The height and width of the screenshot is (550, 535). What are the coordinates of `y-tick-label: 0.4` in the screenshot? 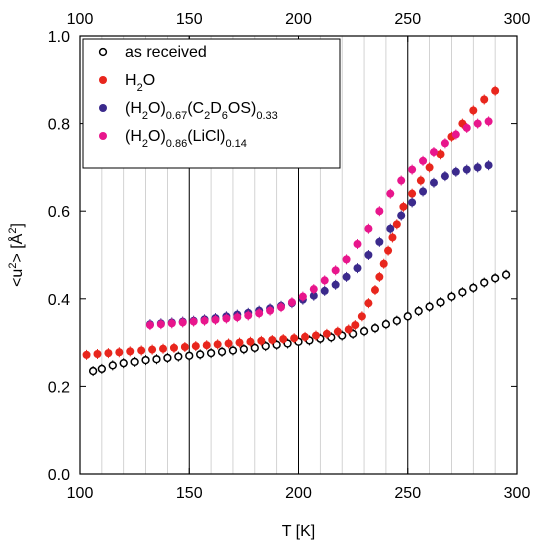 It's located at (59, 300).